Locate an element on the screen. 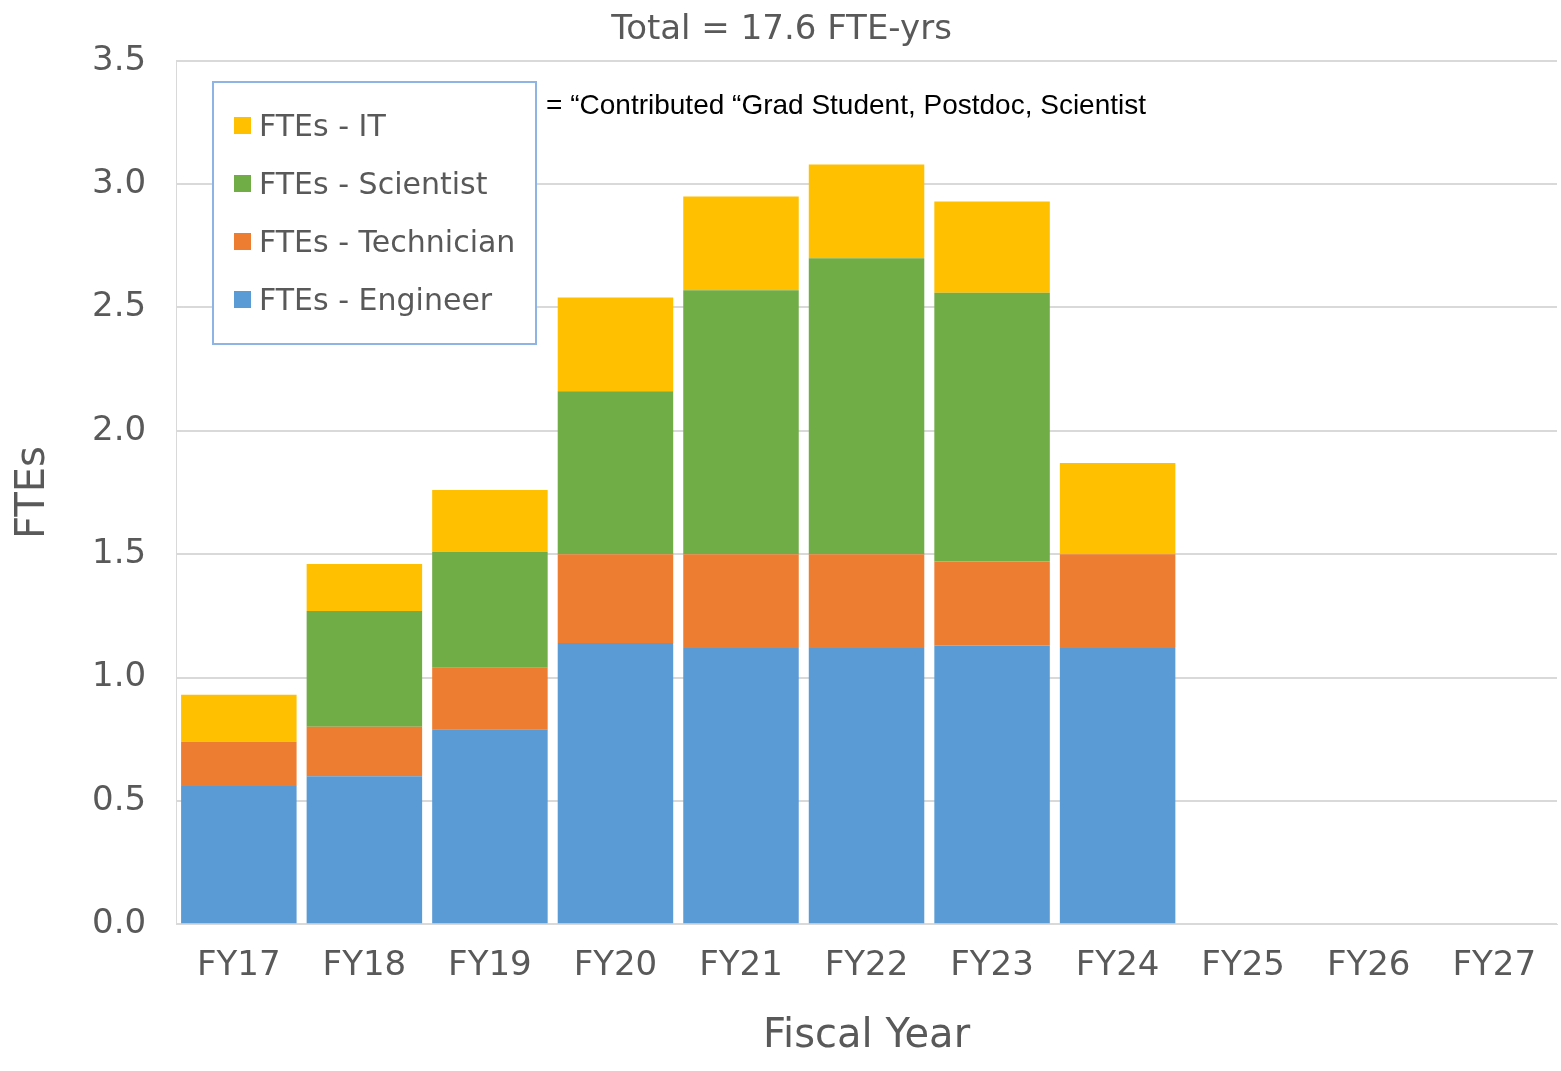  chart-title: Total = 17.6 FTE-yrs is located at coordinates (781, 27).